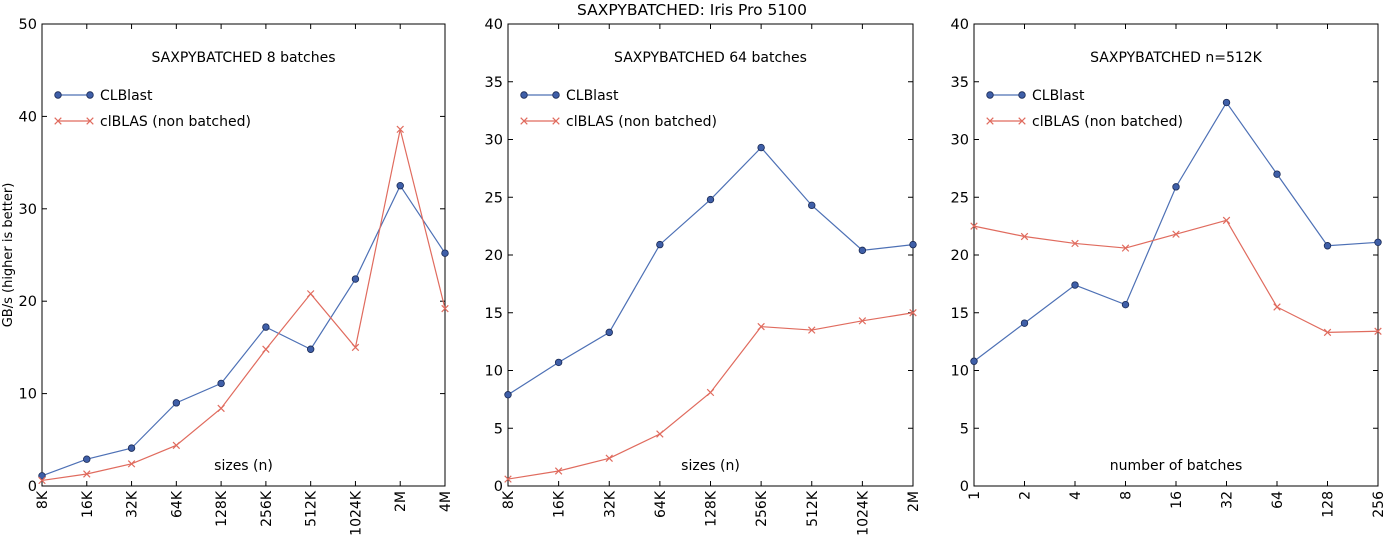 The image size is (1385, 536). I want to click on x-tick-label: 4M, so click(446, 501).